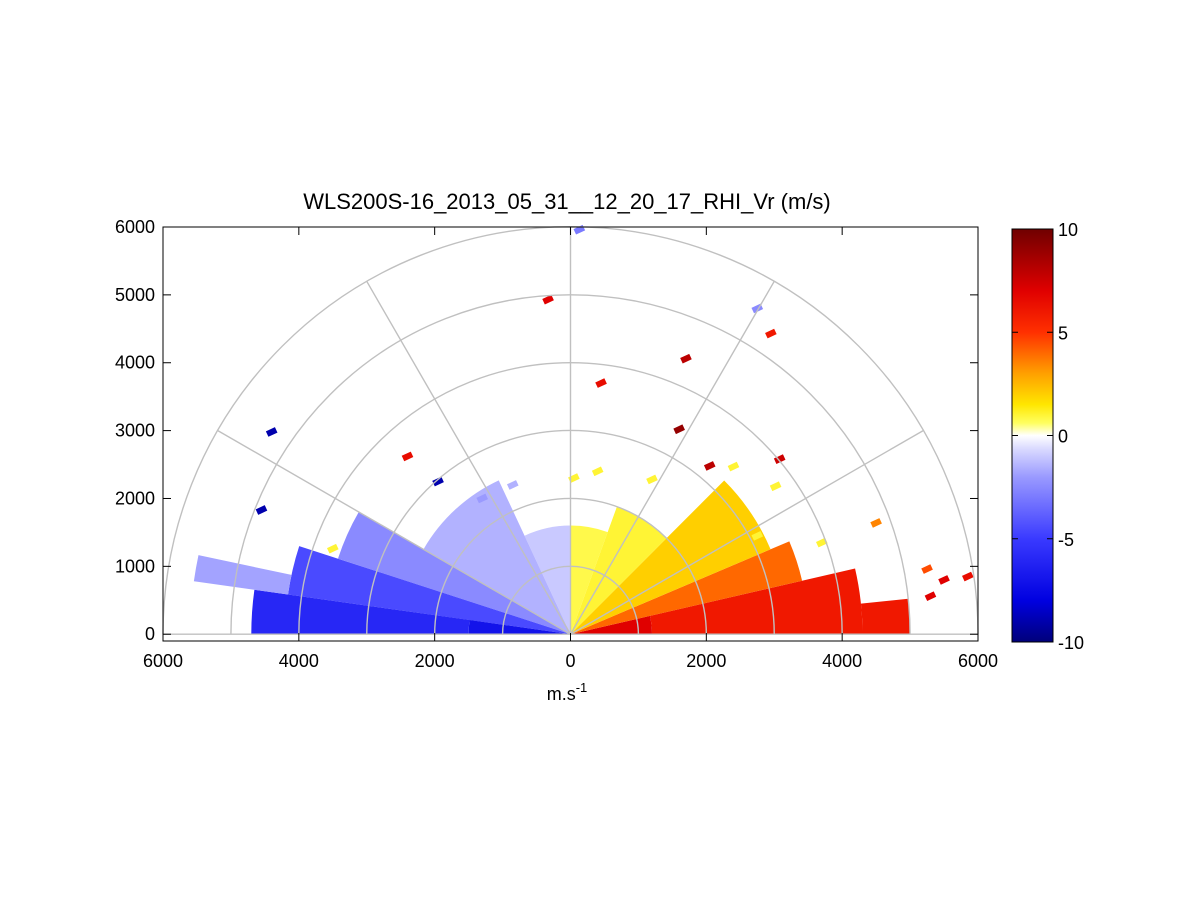 The width and height of the screenshot is (1201, 901). Describe the element at coordinates (135, 498) in the screenshot. I see `y-tick-label: 2000` at that location.